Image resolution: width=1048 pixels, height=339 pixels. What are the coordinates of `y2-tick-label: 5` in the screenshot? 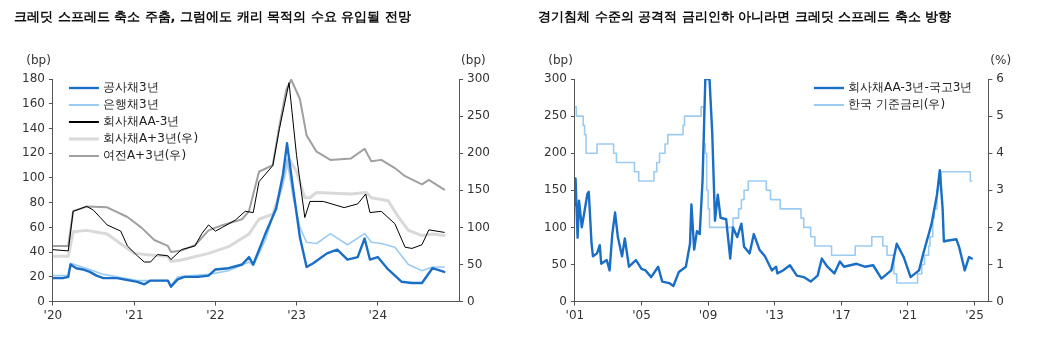 It's located at (1000, 115).